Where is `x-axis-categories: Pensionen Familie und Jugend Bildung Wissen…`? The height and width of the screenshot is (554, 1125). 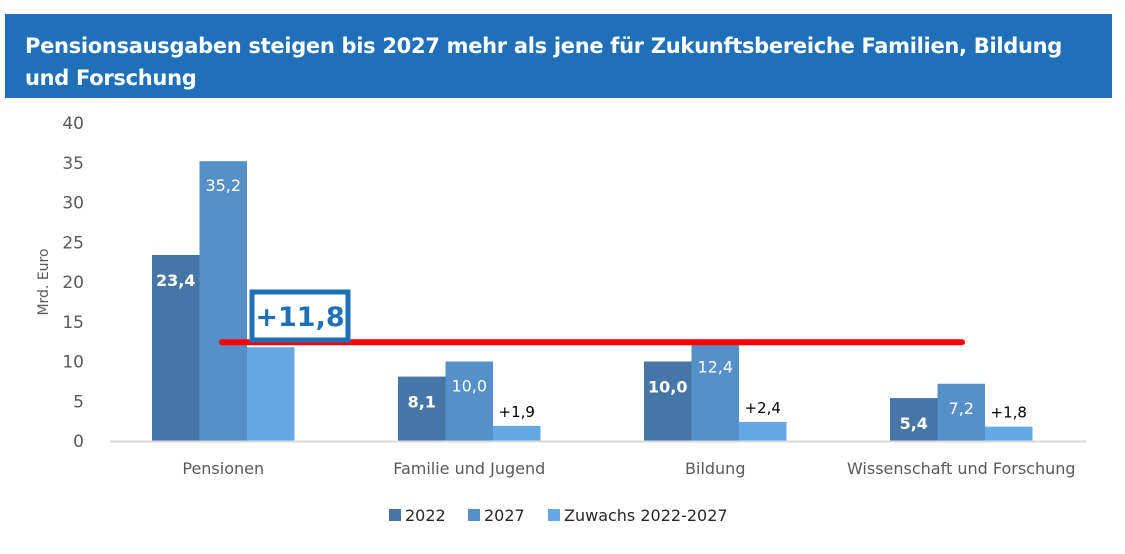
x-axis-categories: Pensionen Familie und Jugend Bildung Wissen… is located at coordinates (628, 468).